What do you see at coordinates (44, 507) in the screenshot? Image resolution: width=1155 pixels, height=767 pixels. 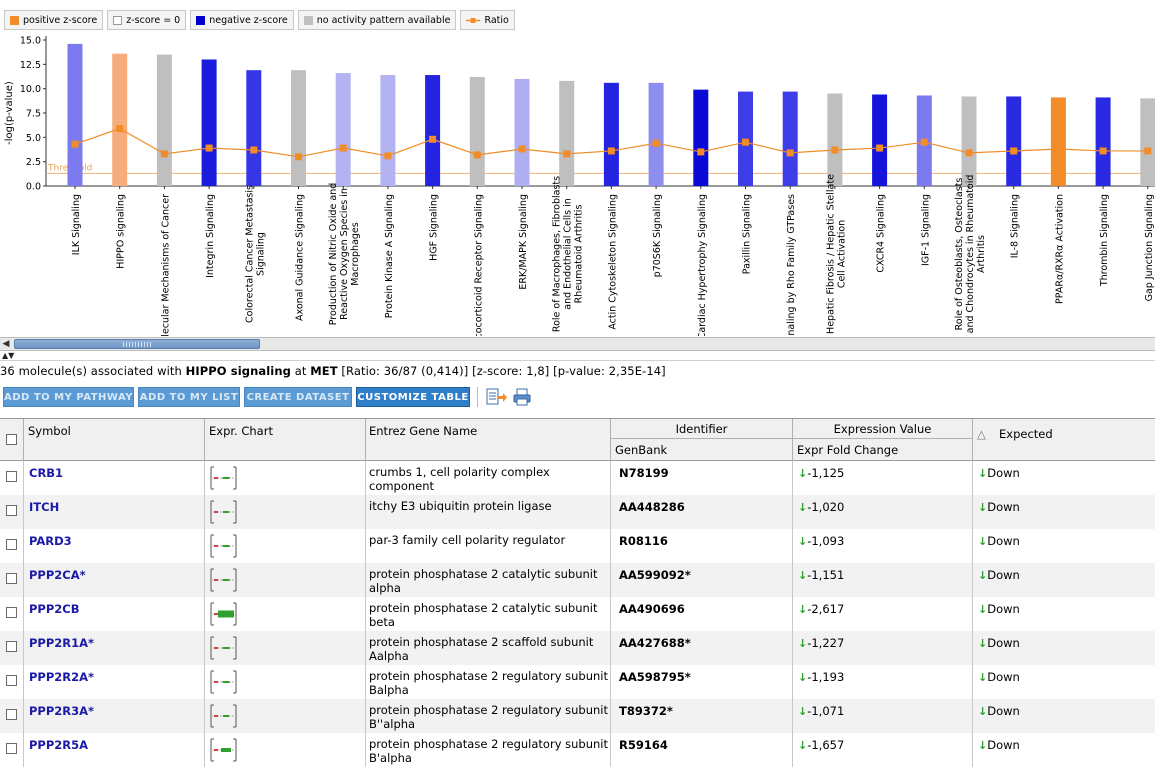 I see `gene-symbol-link: ITCH` at bounding box center [44, 507].